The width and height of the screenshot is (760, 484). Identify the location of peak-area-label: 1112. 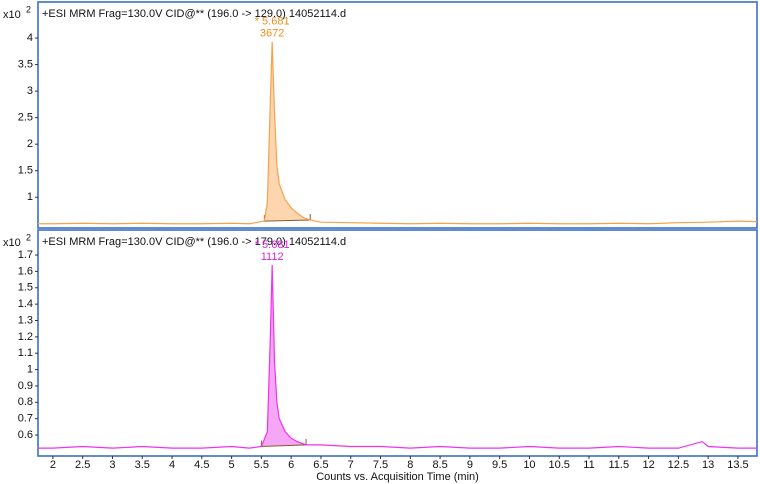
(272, 257).